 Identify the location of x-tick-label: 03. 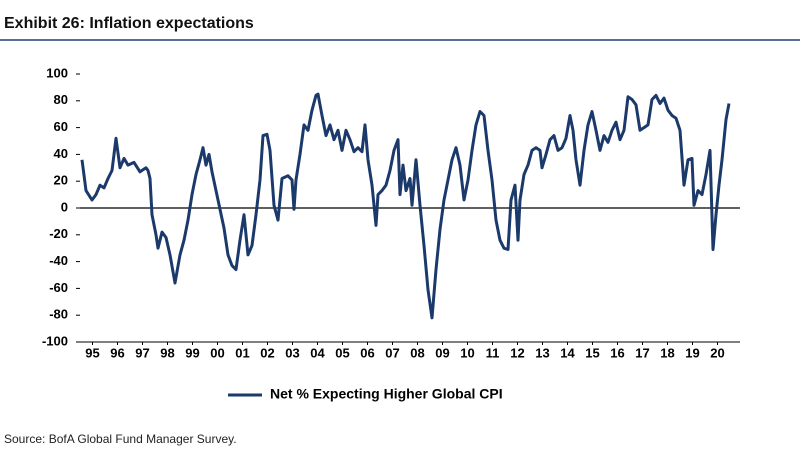
(292, 352).